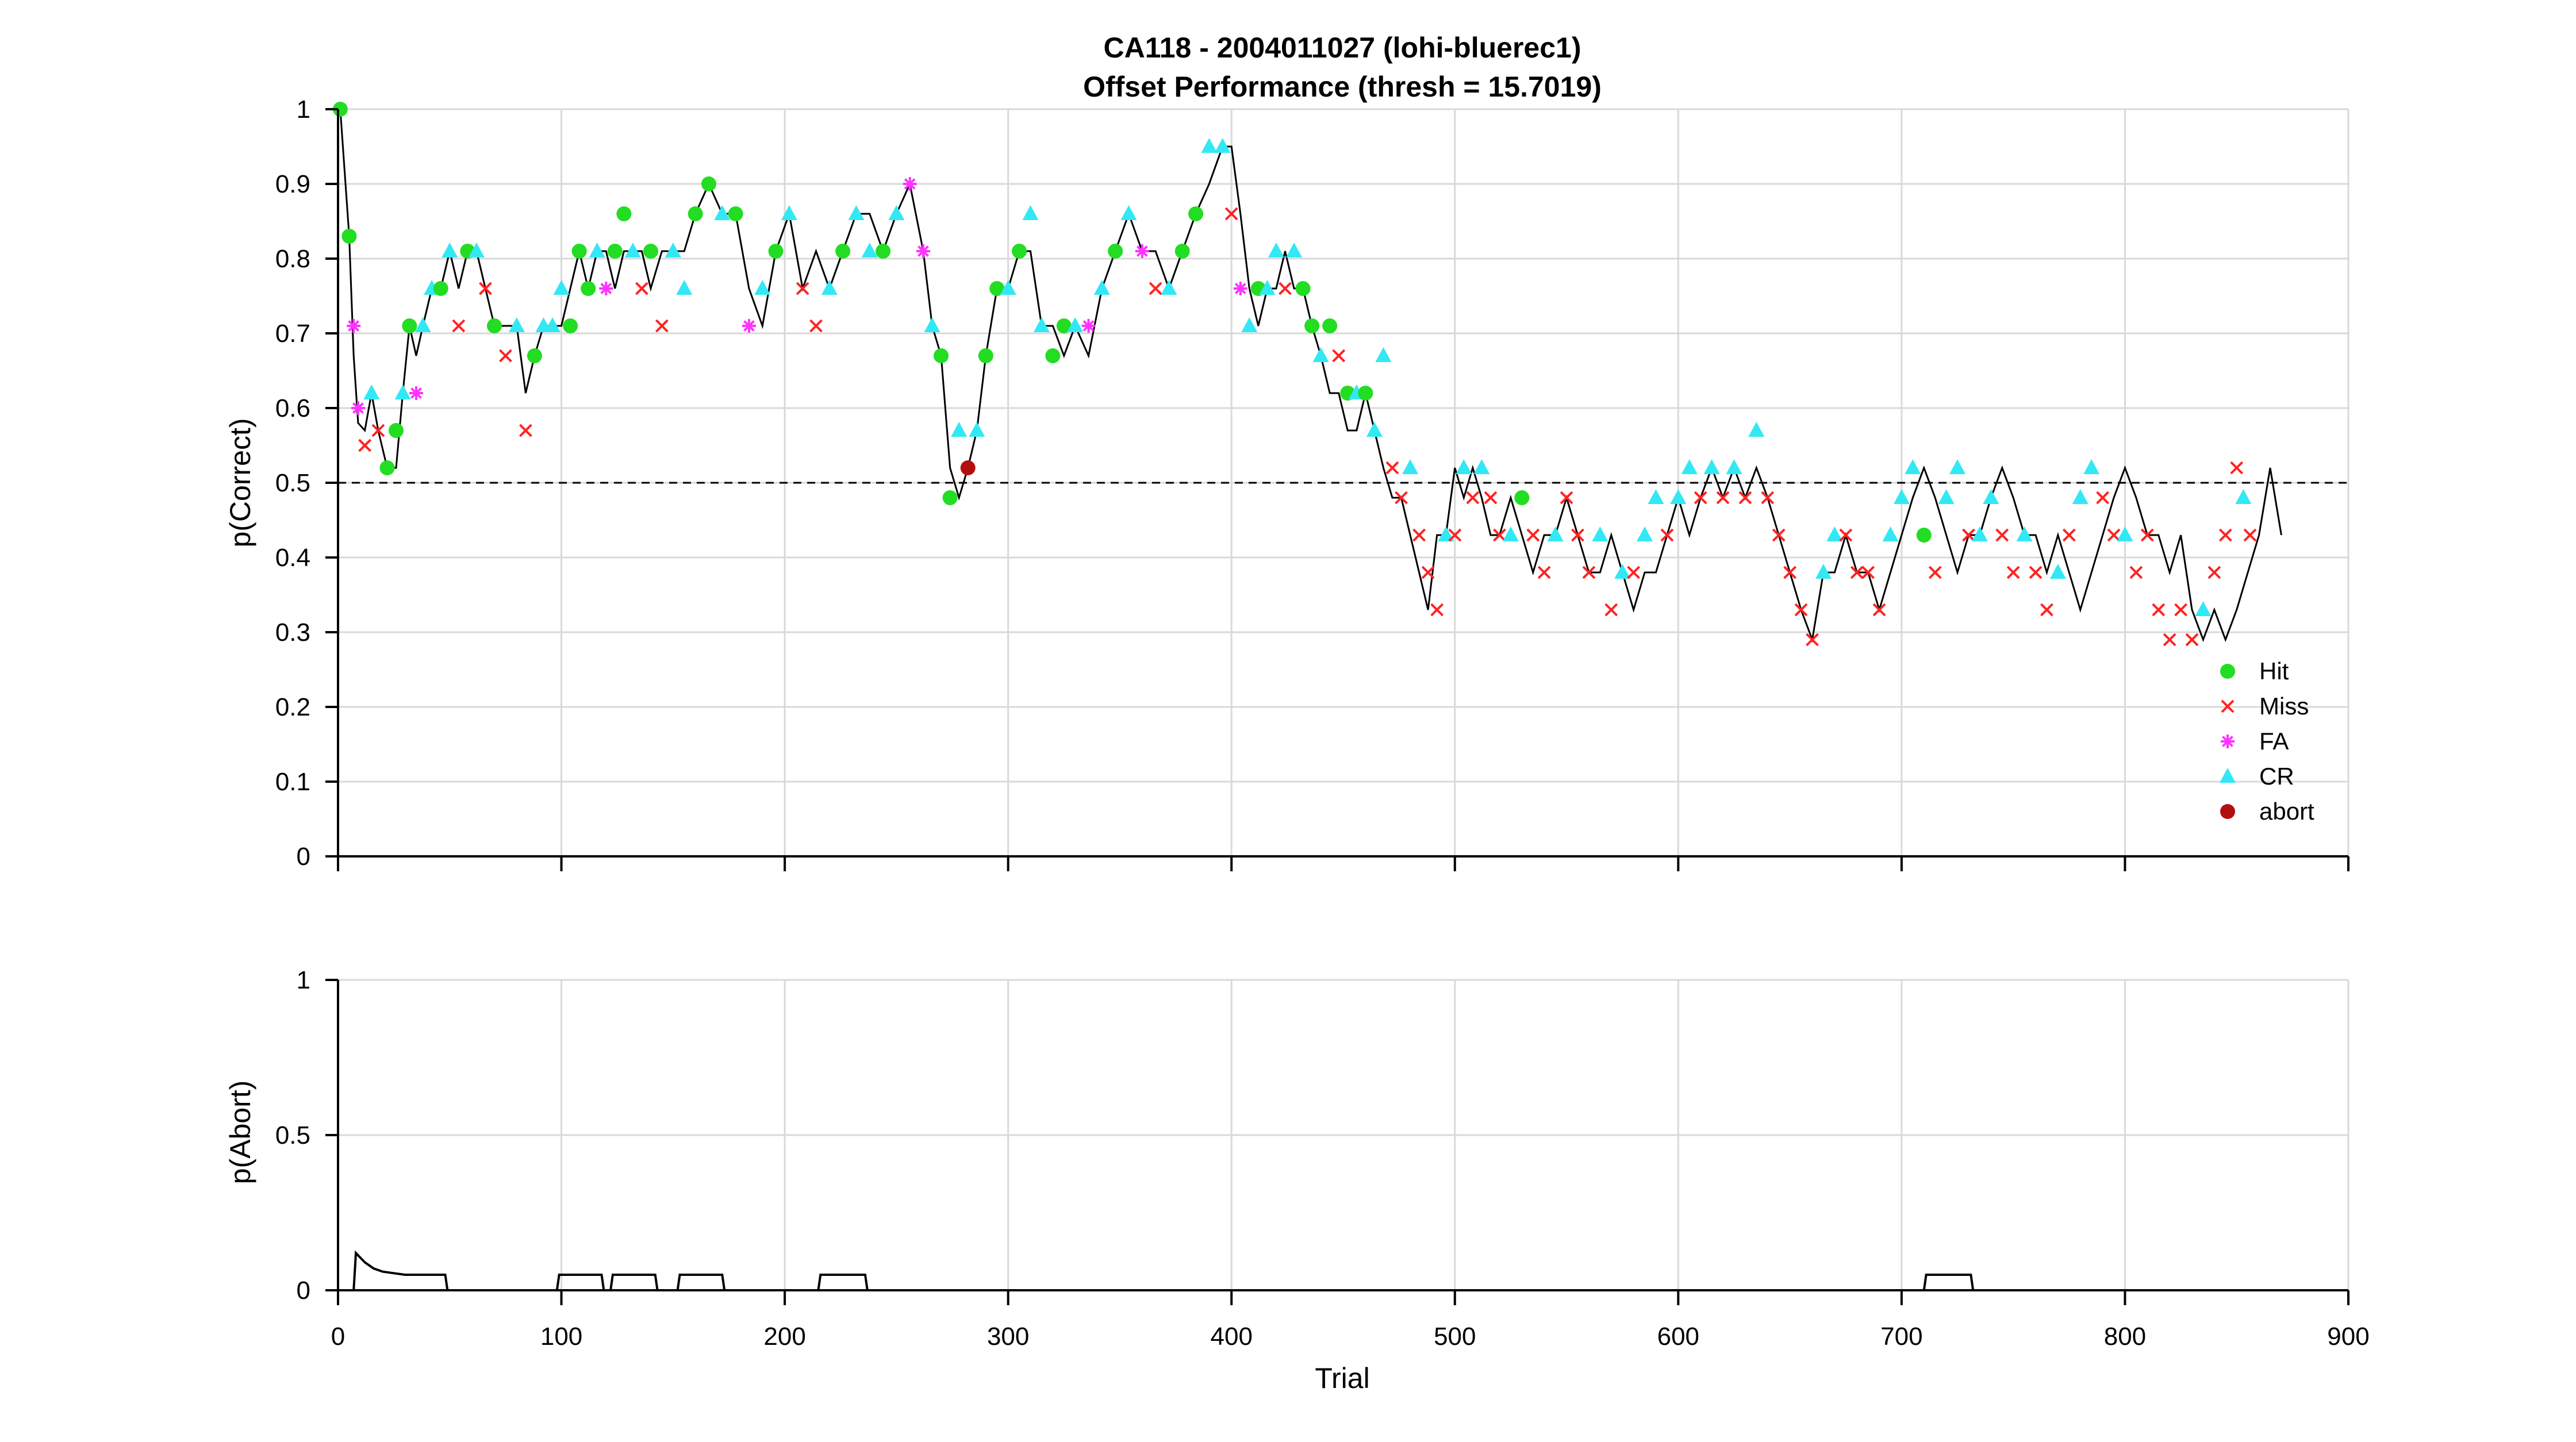 This screenshot has height=1442, width=2576. I want to click on legend: Hit Miss FA CR abort, so click(2267, 741).